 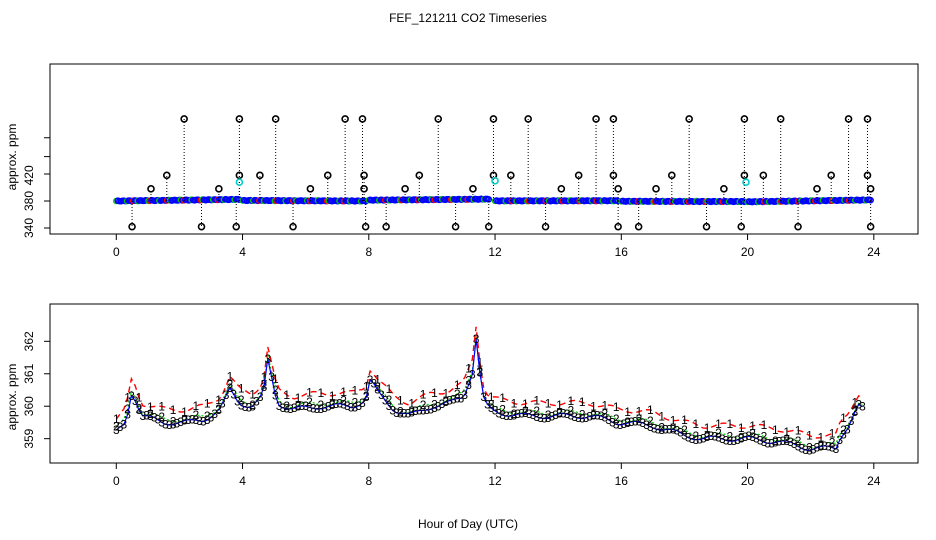 What do you see at coordinates (242, 481) in the screenshot?
I see `bottom-x-tick-label: 4` at bounding box center [242, 481].